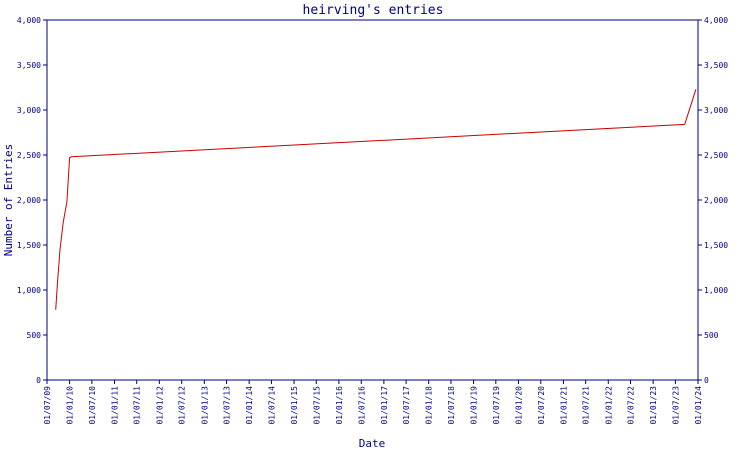  What do you see at coordinates (373, 10) in the screenshot?
I see `chart-title: heirving's entries` at bounding box center [373, 10].